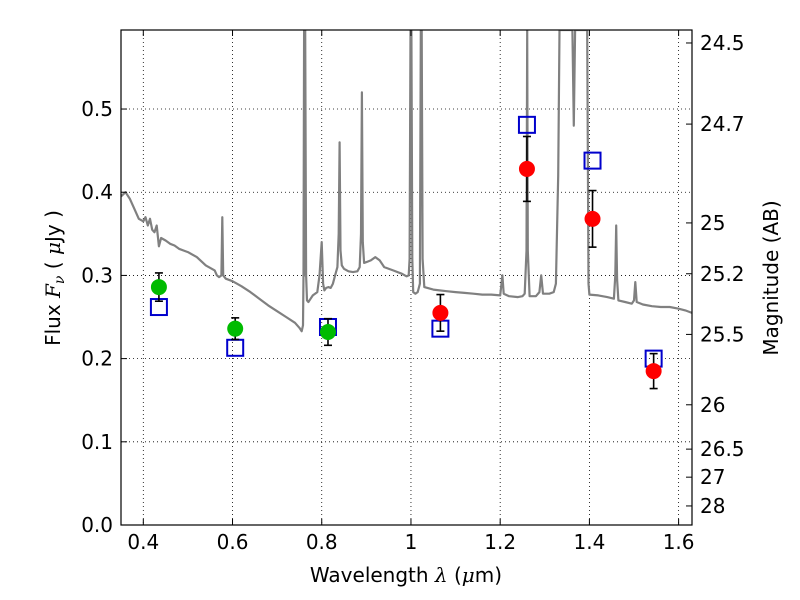  I want to click on x-tick-label: 1, so click(411, 542).